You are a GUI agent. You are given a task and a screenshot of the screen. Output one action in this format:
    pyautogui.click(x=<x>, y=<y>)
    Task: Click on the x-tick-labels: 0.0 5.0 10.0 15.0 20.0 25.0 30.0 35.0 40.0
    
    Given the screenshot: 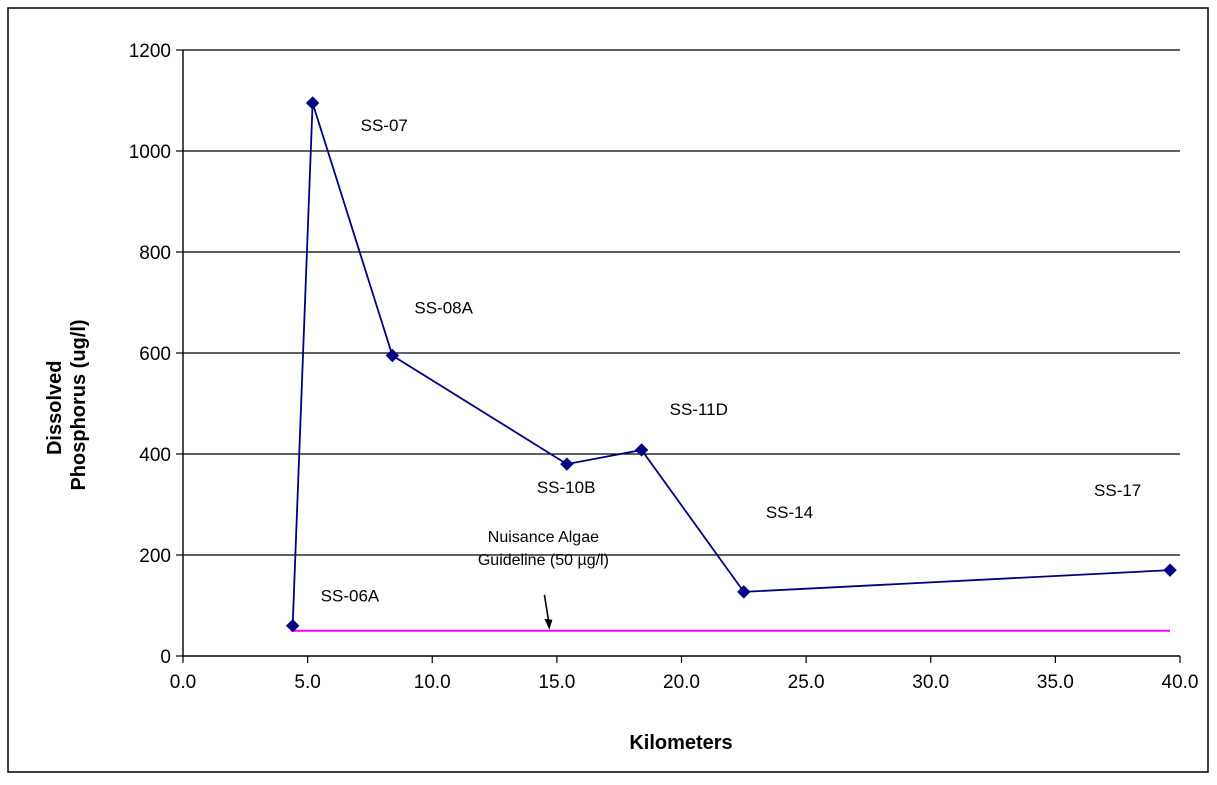 What is the action you would take?
    pyautogui.click(x=684, y=682)
    